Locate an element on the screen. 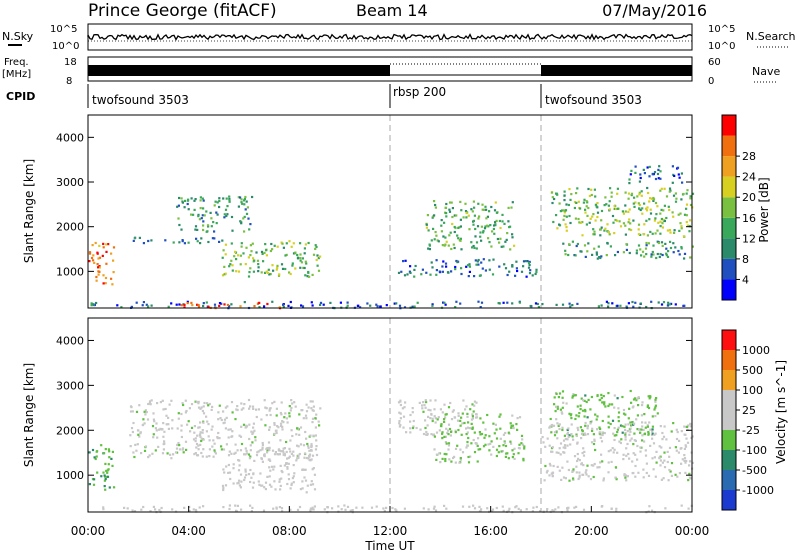 This screenshot has width=800, height=554. colorbar-cell is located at coordinates (729, 207).